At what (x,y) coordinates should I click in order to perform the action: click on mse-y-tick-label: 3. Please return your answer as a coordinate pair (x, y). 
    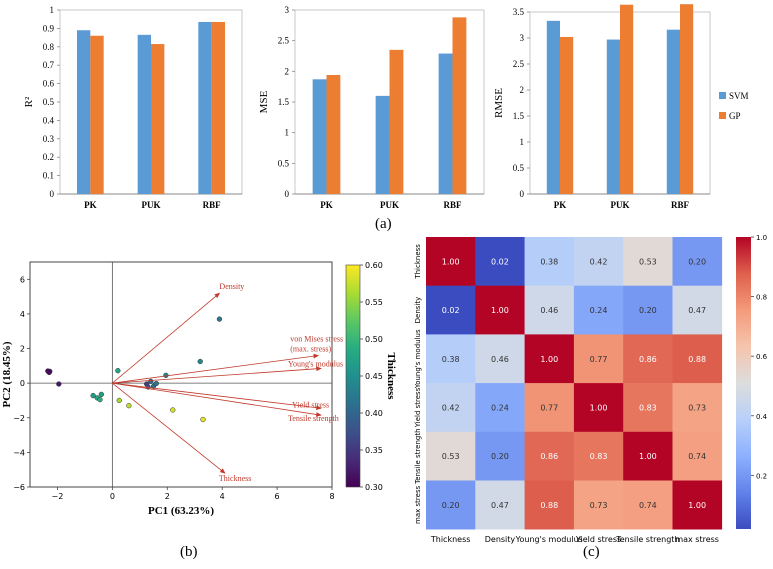
    Looking at the image, I should click on (287, 10).